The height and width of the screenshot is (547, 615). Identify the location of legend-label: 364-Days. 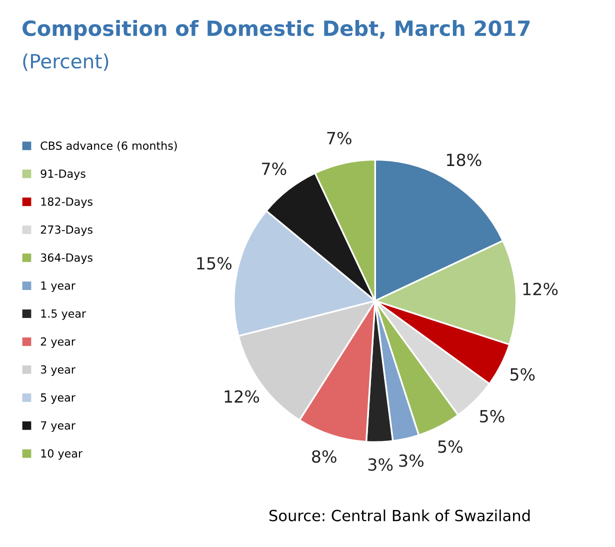
(66, 258).